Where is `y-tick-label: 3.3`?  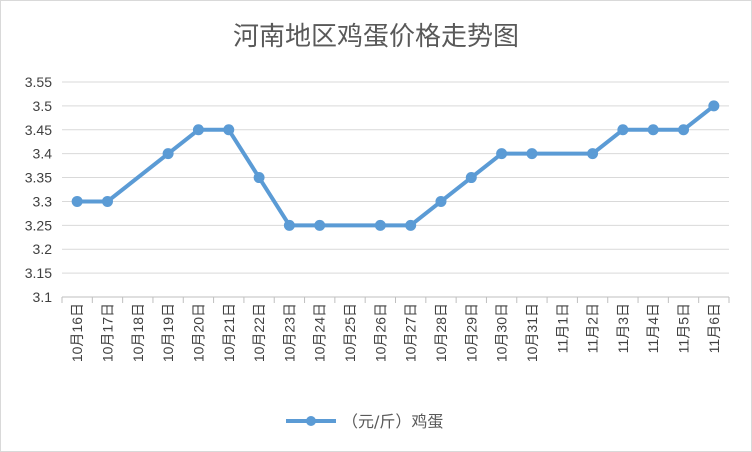 y-tick-label: 3.3 is located at coordinates (43, 201).